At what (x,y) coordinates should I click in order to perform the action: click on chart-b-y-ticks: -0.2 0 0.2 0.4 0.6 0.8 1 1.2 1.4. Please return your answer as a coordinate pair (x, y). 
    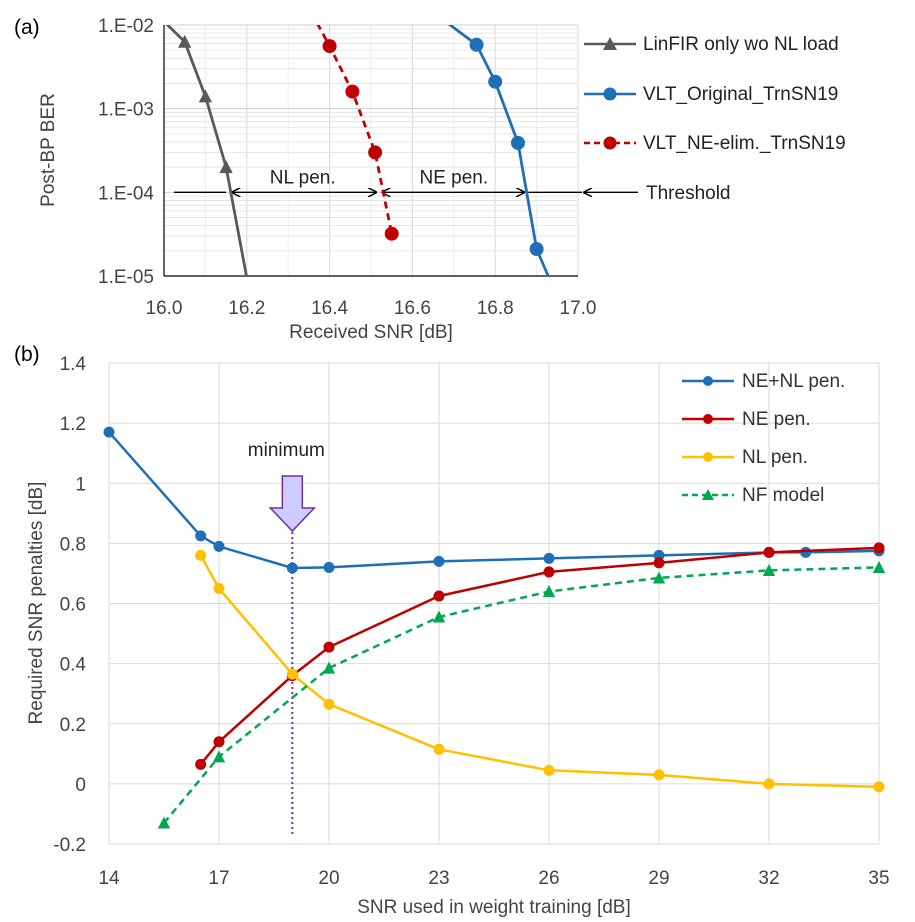
    Looking at the image, I should click on (69, 605).